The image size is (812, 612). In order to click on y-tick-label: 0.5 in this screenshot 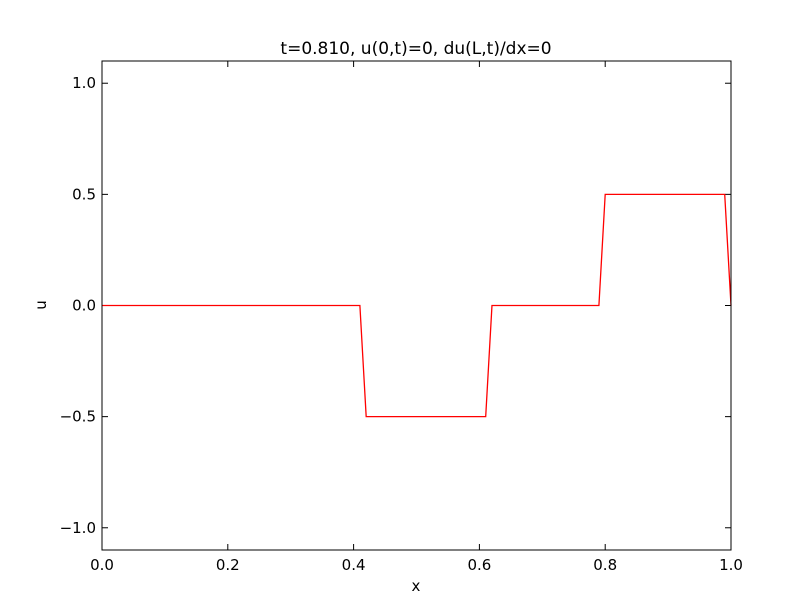, I will do `click(84, 194)`.